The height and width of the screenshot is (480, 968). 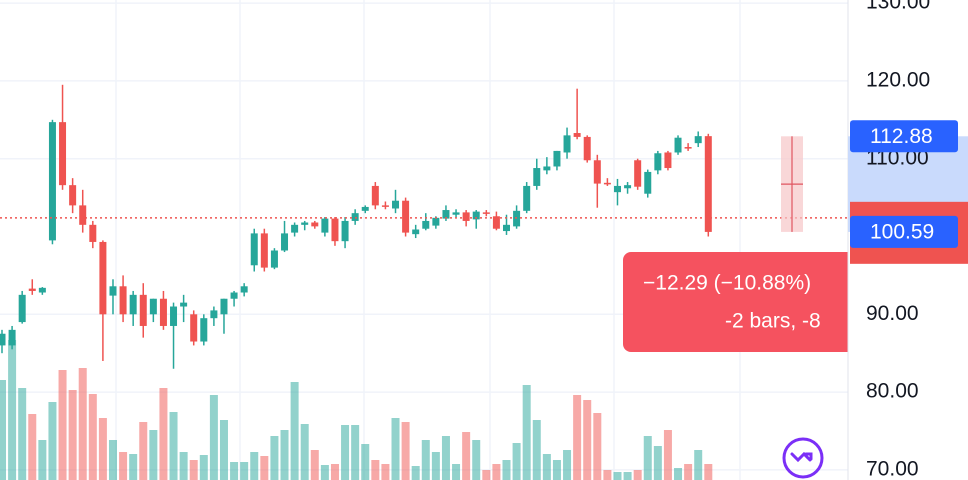 I want to click on price-label: 100.59, so click(x=902, y=231).